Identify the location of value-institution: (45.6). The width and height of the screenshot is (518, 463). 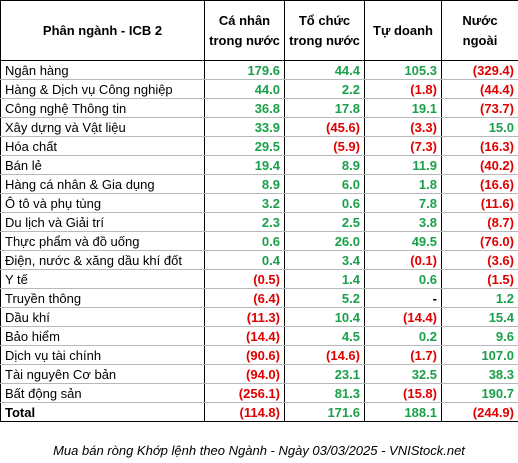
(324, 127).